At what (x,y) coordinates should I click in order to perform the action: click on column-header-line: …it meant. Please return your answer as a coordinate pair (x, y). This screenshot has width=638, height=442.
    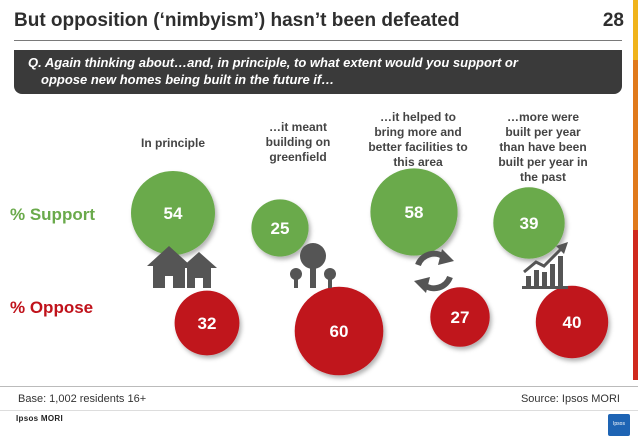
    Looking at the image, I should click on (297, 127).